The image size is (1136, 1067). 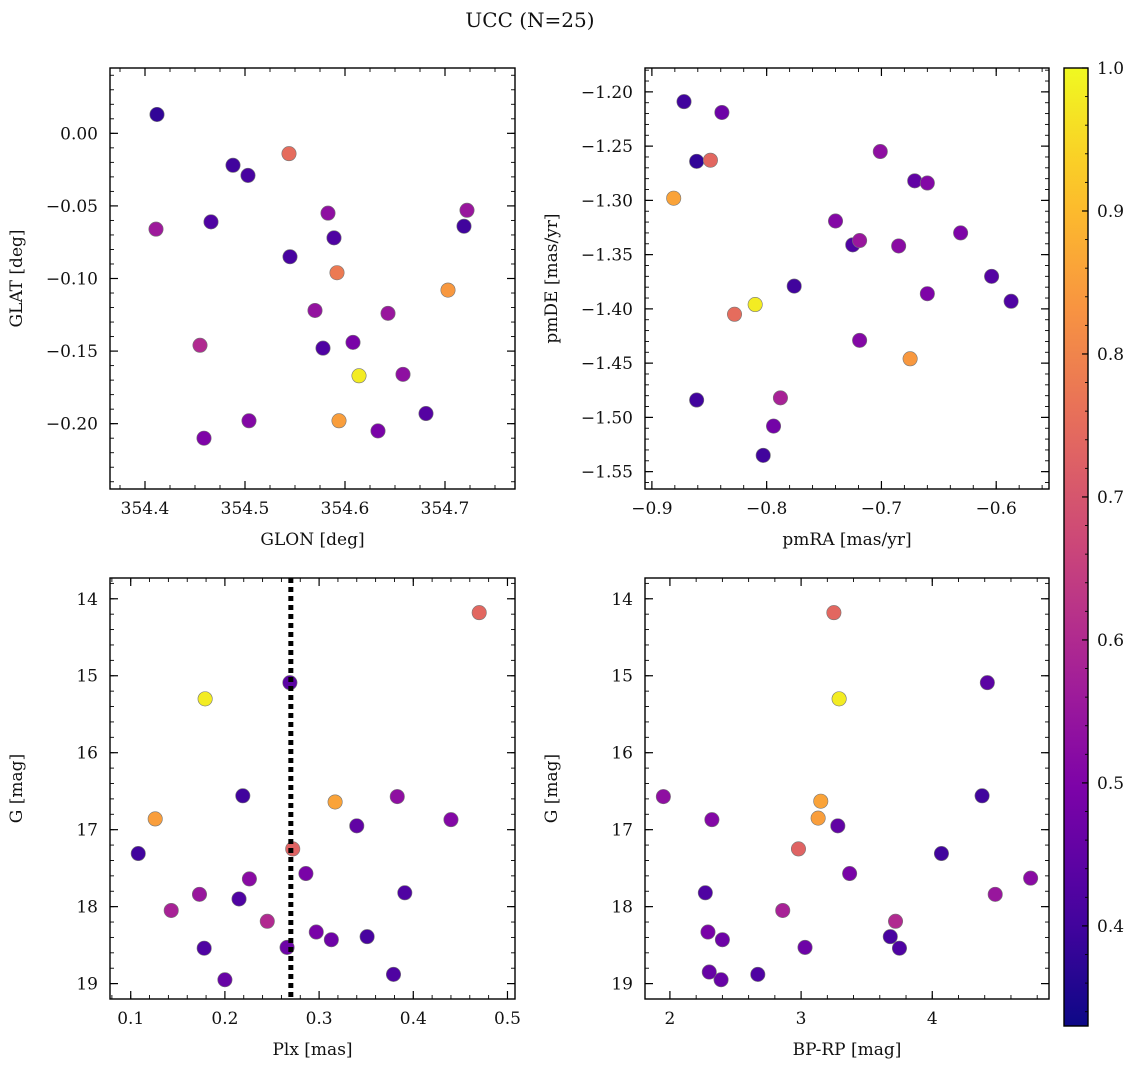 What do you see at coordinates (17, 788) in the screenshot?
I see `y-axis-label: G [mag]` at bounding box center [17, 788].